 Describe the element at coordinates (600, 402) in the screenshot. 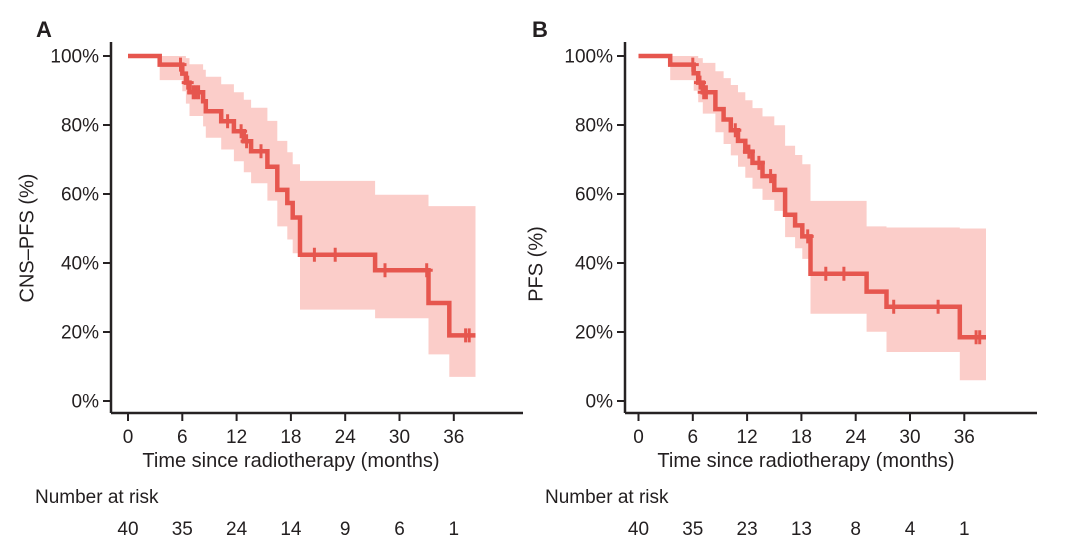

I see `y-tick-label-b: 0%` at that location.